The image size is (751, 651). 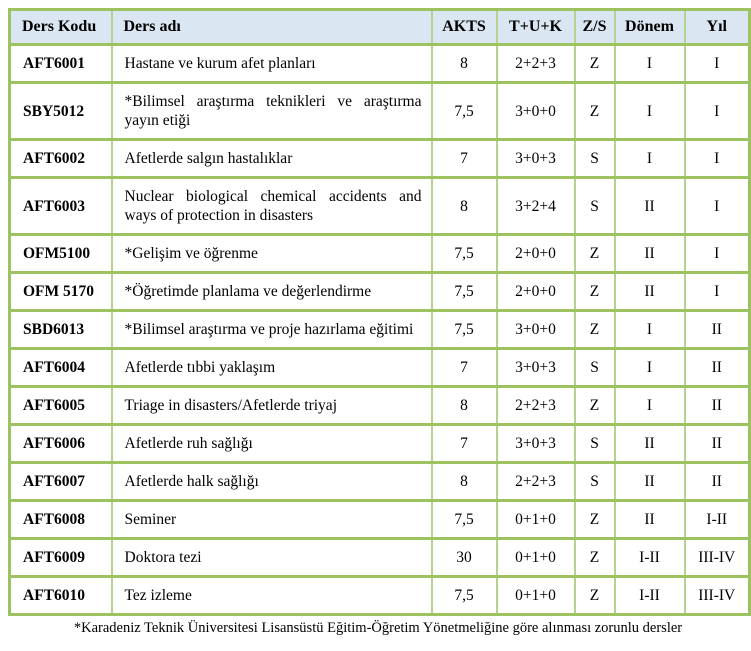 What do you see at coordinates (60, 253) in the screenshot?
I see `cell-code: OFM5100` at bounding box center [60, 253].